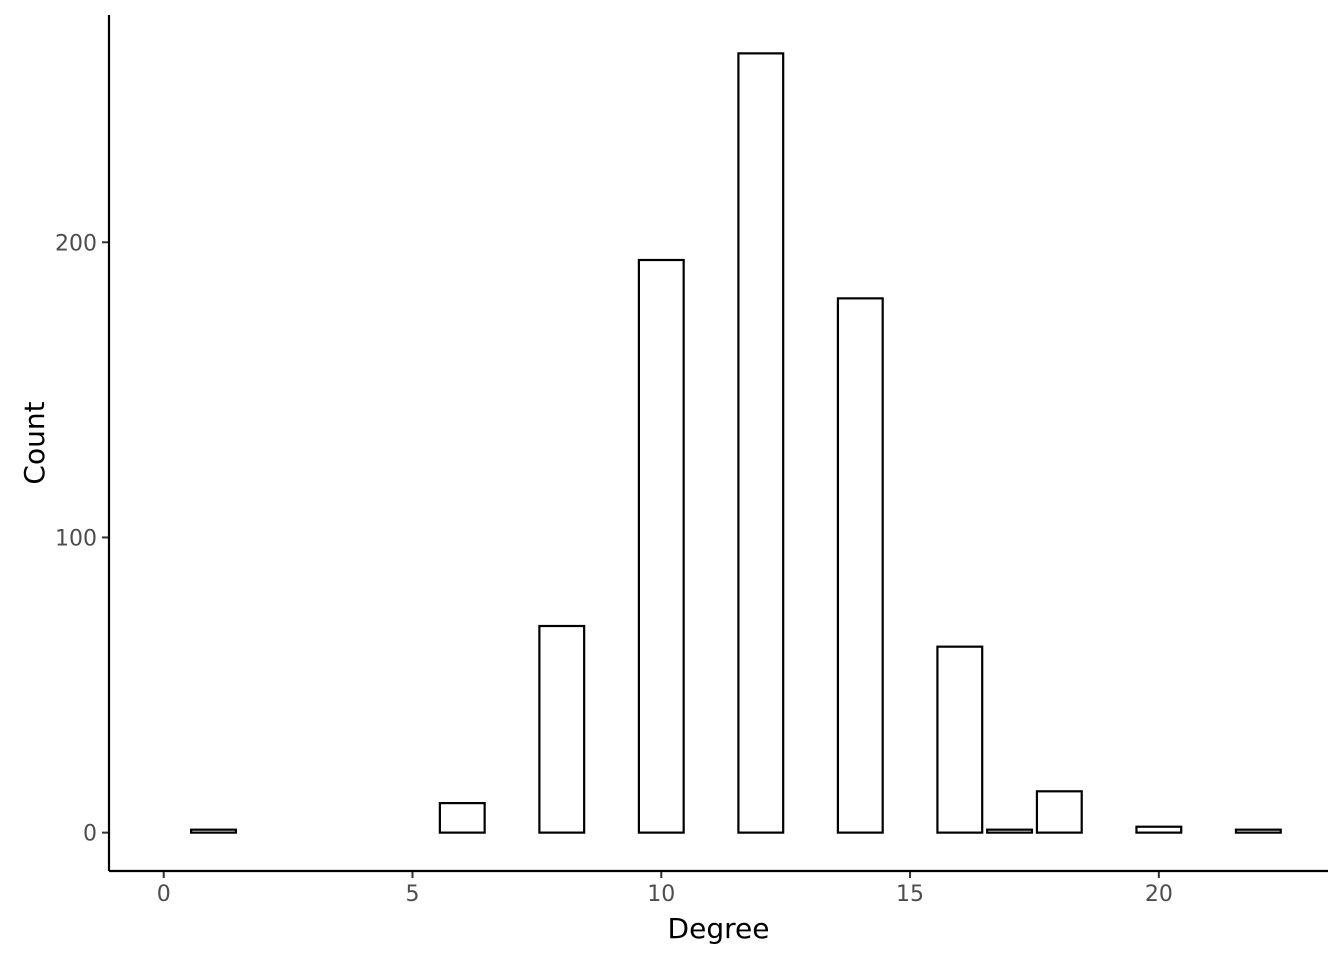 The height and width of the screenshot is (960, 1344). I want to click on x-tick-label: 5, so click(413, 894).